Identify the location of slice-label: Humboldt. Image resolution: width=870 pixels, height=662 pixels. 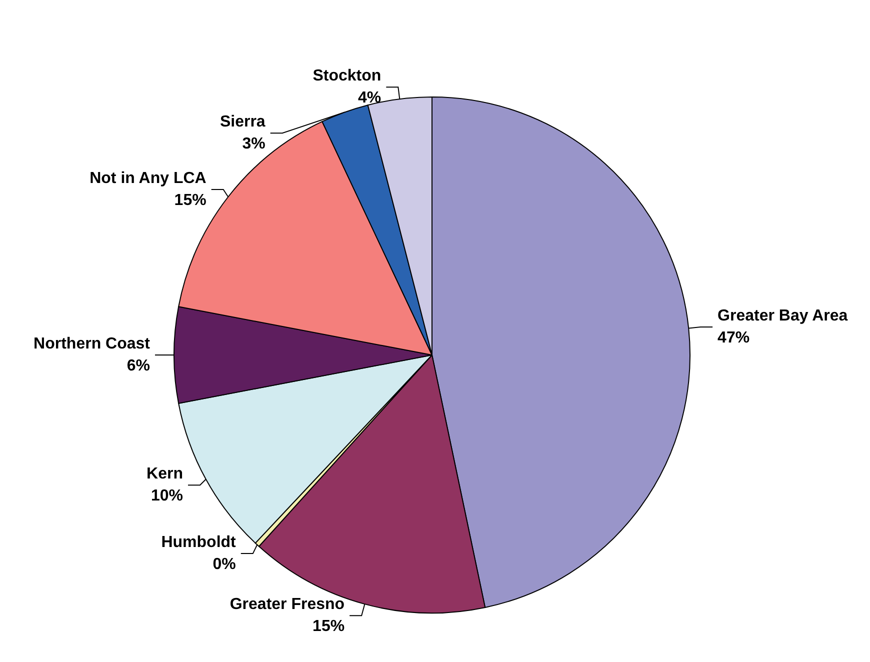
(199, 543).